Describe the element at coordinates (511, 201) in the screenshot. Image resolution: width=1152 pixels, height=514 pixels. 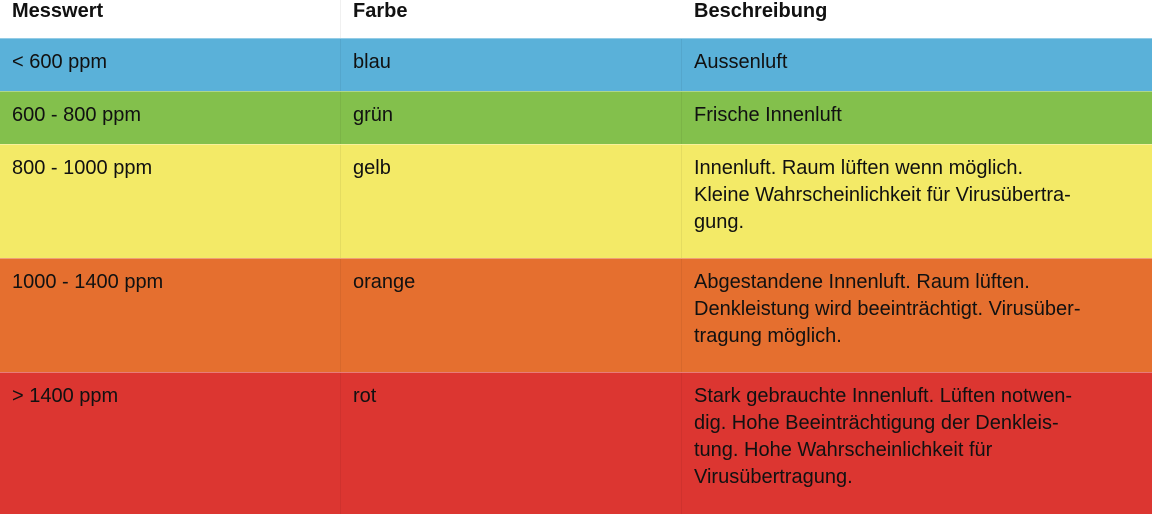
I see `cell-farbe: gelb` at that location.